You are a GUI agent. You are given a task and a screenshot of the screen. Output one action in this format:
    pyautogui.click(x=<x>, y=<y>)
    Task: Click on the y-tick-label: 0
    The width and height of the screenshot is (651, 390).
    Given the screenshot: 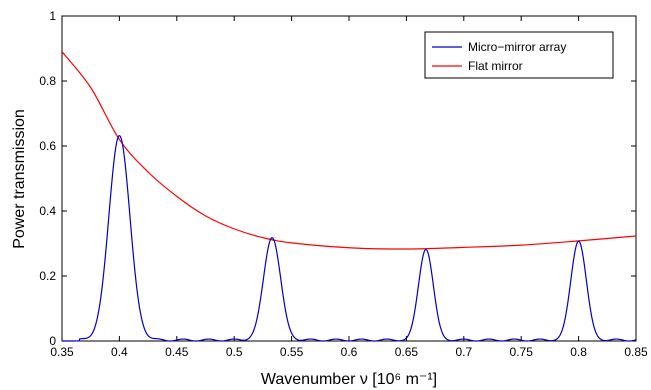 What is the action you would take?
    pyautogui.click(x=52, y=341)
    